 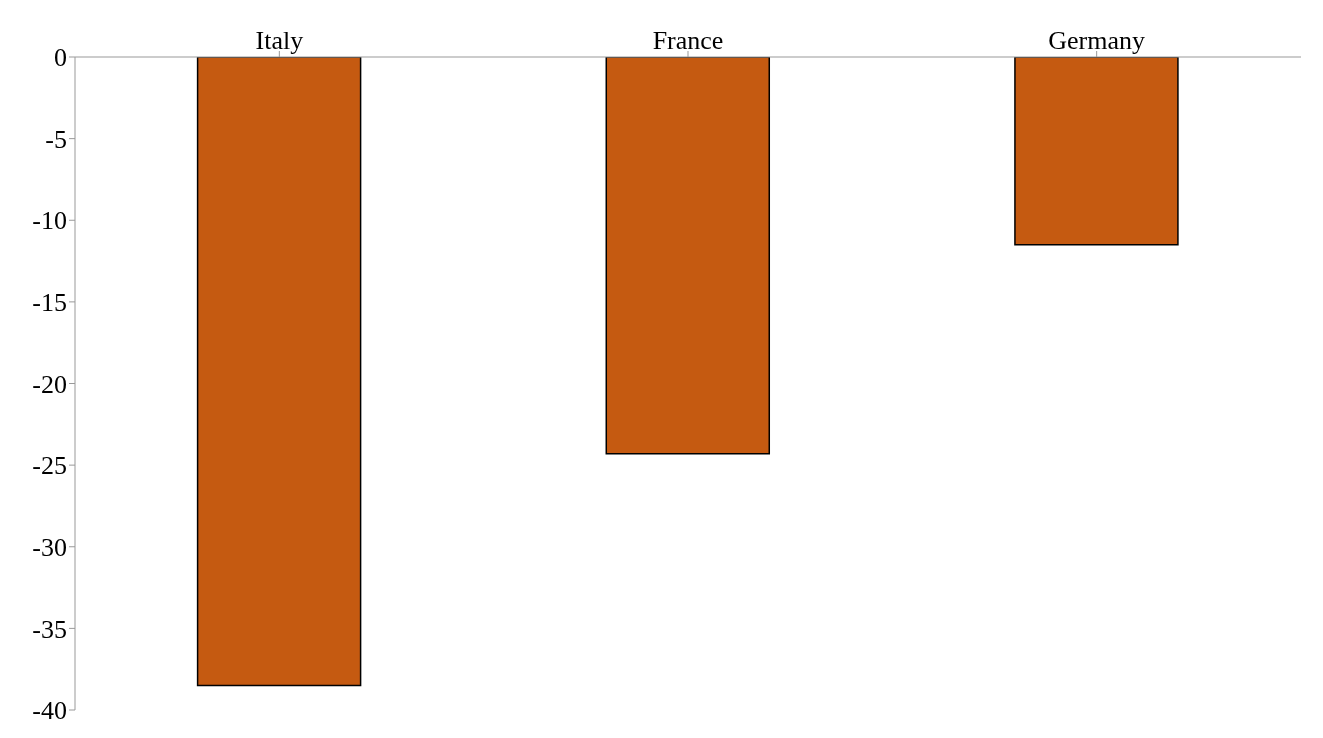 What do you see at coordinates (49, 466) in the screenshot?
I see `y-tick-label: -25` at bounding box center [49, 466].